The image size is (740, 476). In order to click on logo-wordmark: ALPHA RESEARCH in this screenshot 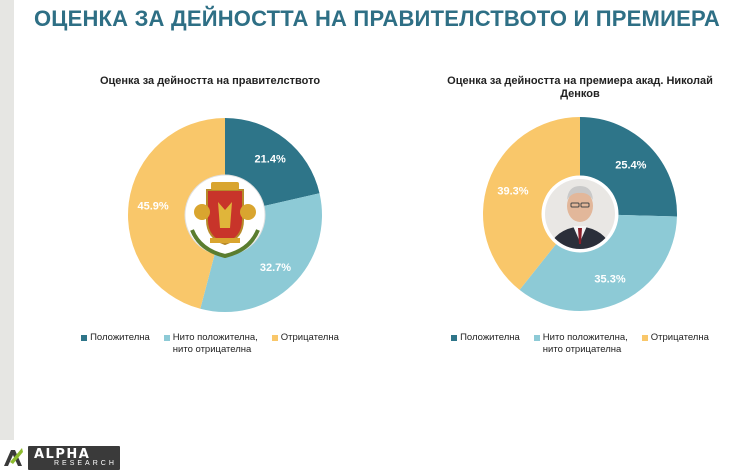, I will do `click(74, 458)`.